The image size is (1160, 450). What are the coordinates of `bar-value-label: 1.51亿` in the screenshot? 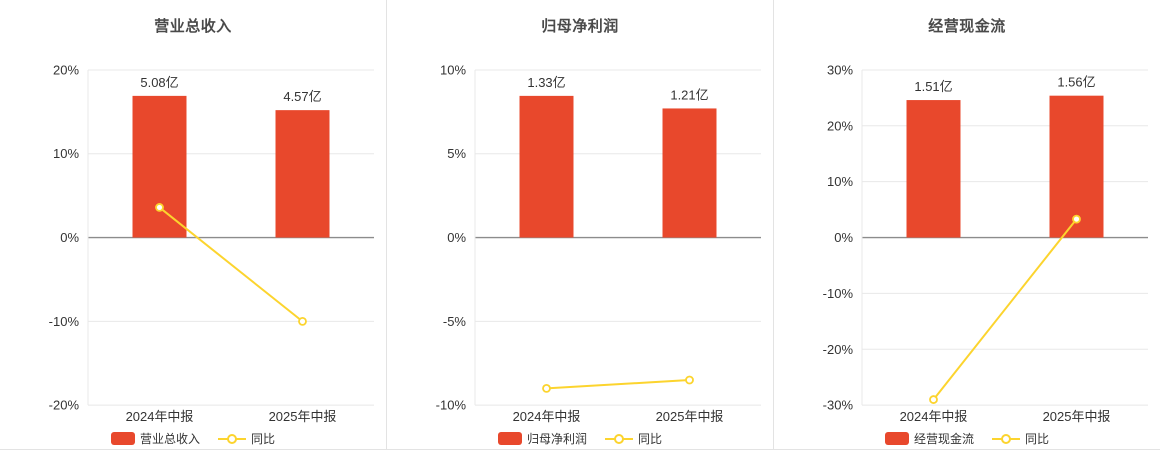 It's located at (933, 86).